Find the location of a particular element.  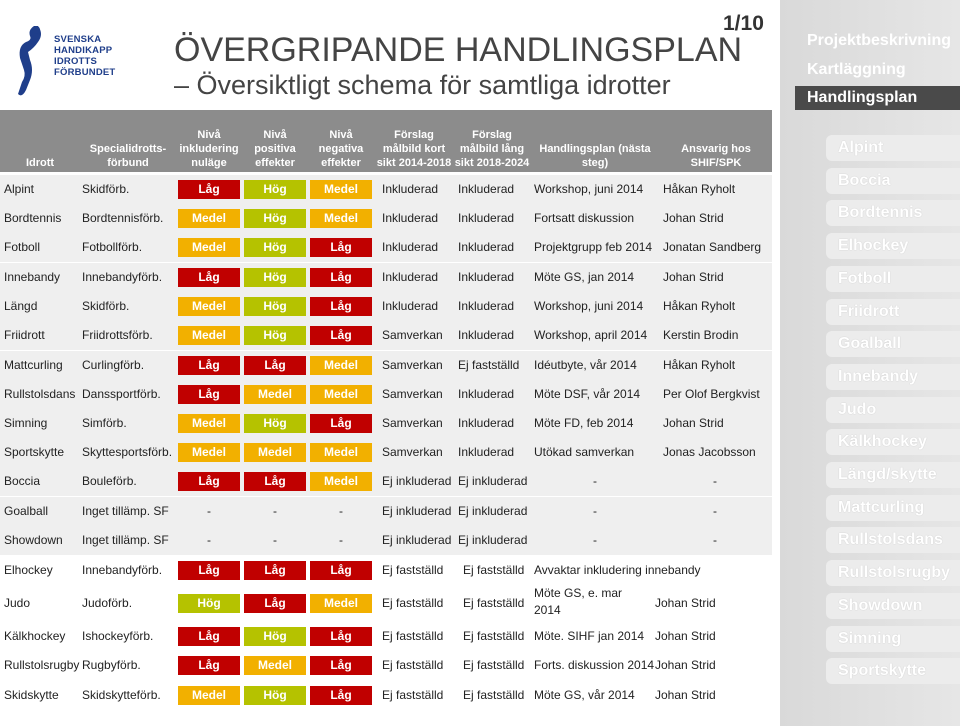

sidebar-item-friidrott: Friidrott is located at coordinates (893, 311).